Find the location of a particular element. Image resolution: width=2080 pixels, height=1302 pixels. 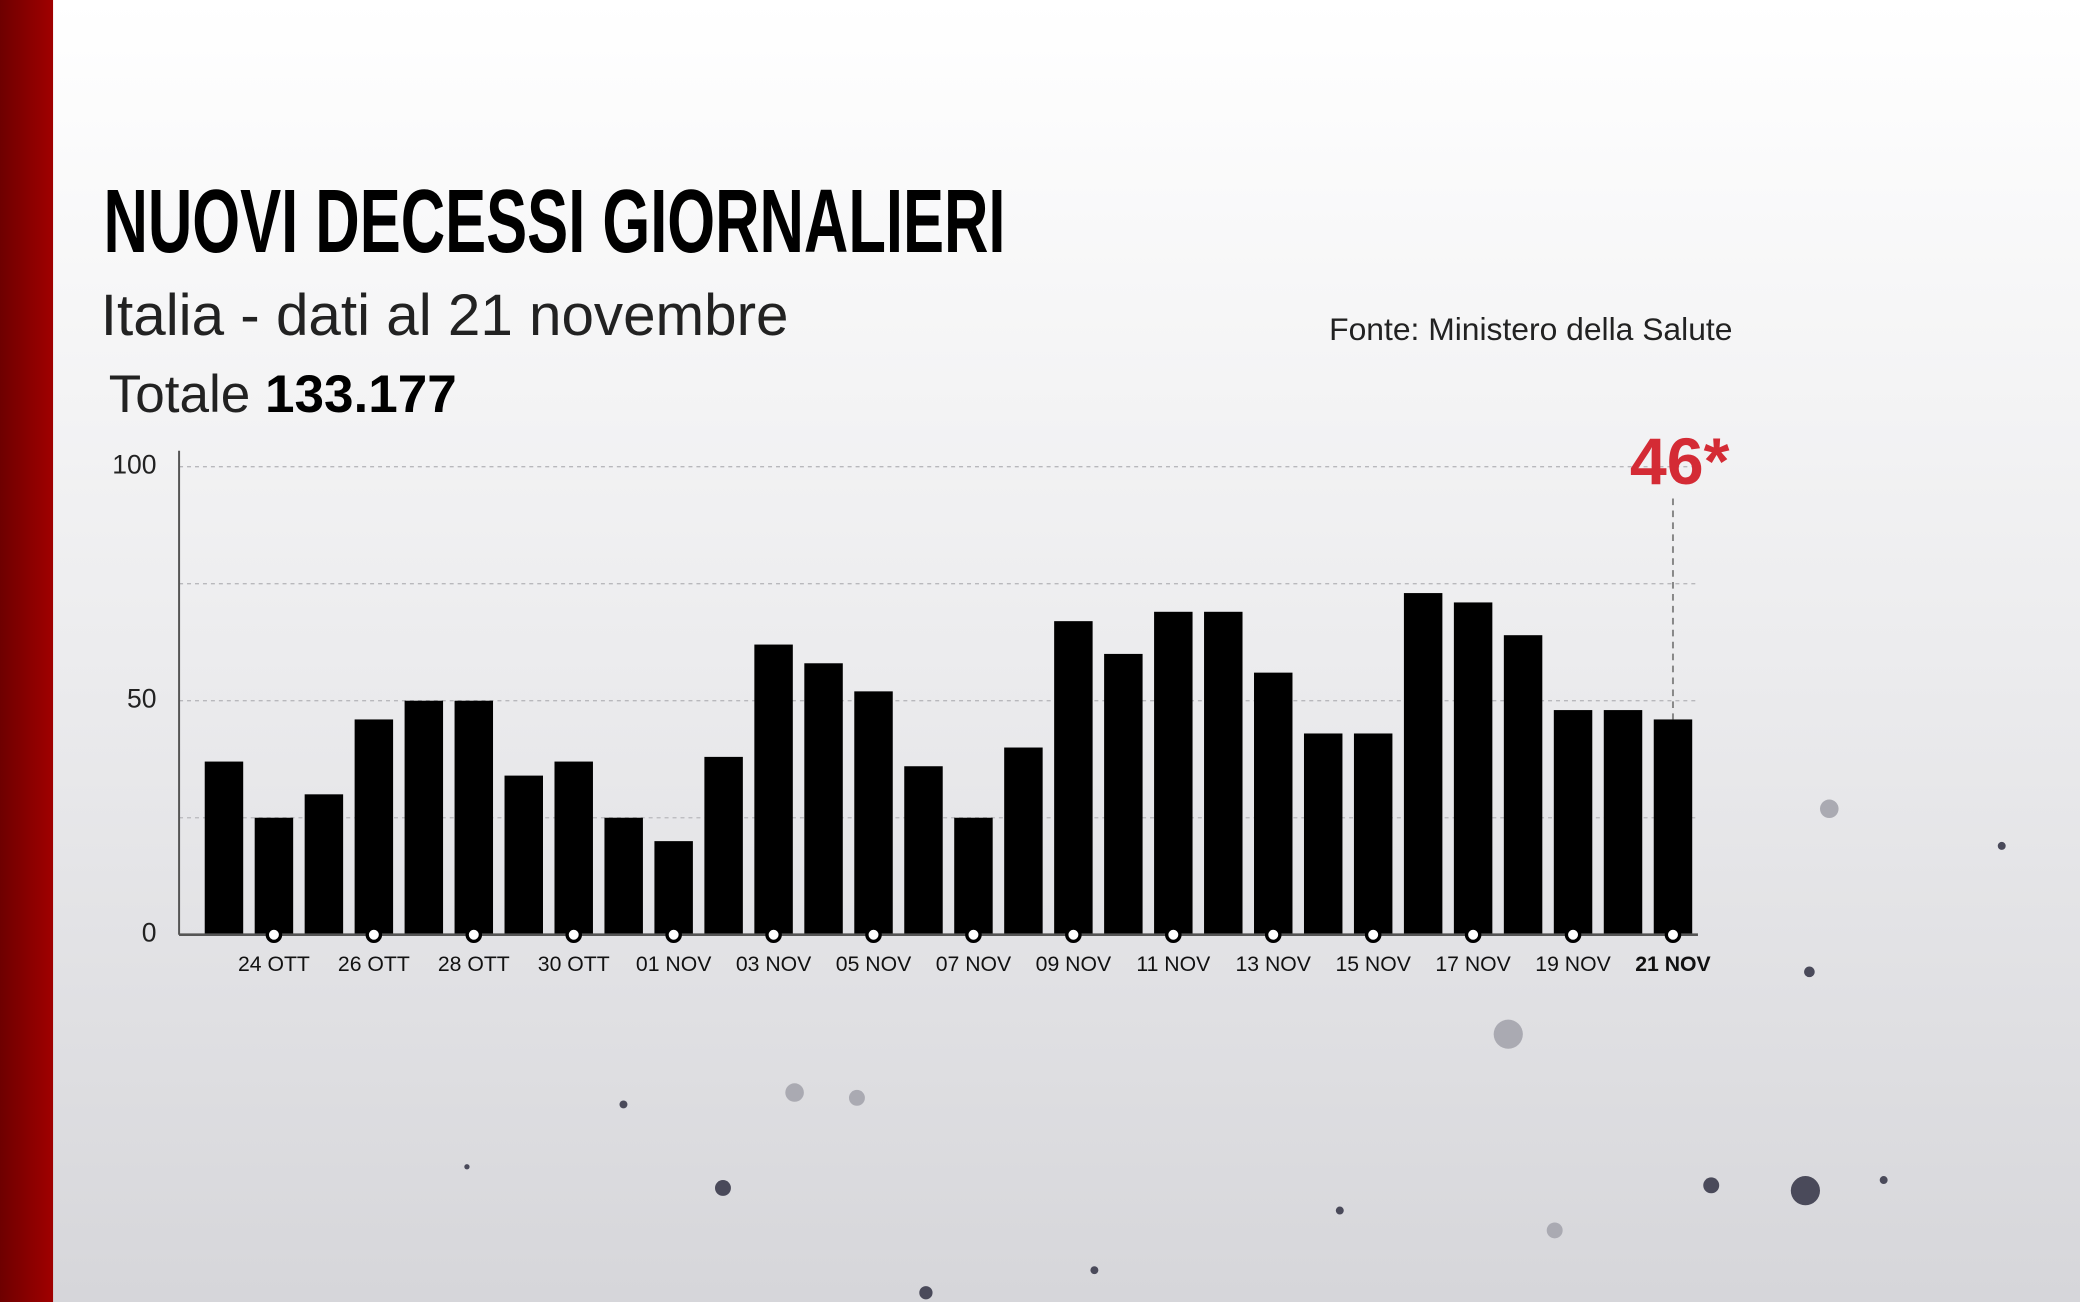

y-tick-label: 50 is located at coordinates (142, 699).